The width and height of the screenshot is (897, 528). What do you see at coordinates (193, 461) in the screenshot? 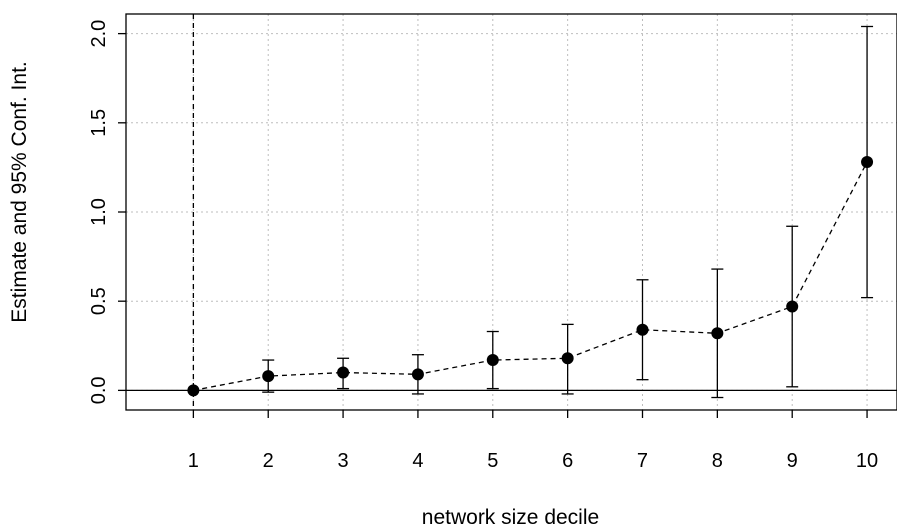
I see `x-tick-label: 1` at bounding box center [193, 461].